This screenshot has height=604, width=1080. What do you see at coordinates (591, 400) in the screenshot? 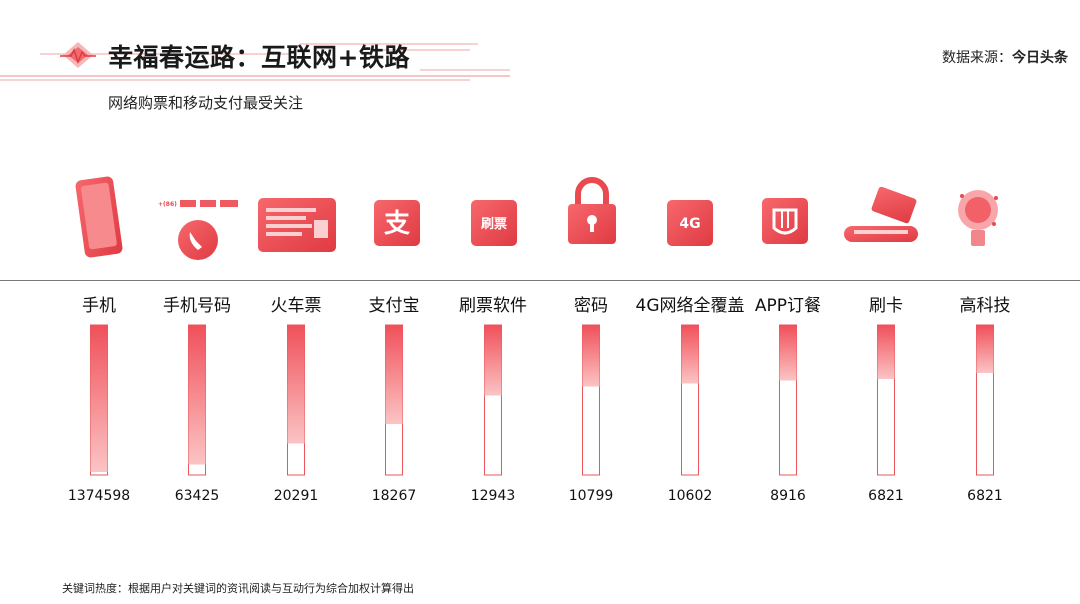
I see `bar-group: 密码 10799` at bounding box center [591, 400].